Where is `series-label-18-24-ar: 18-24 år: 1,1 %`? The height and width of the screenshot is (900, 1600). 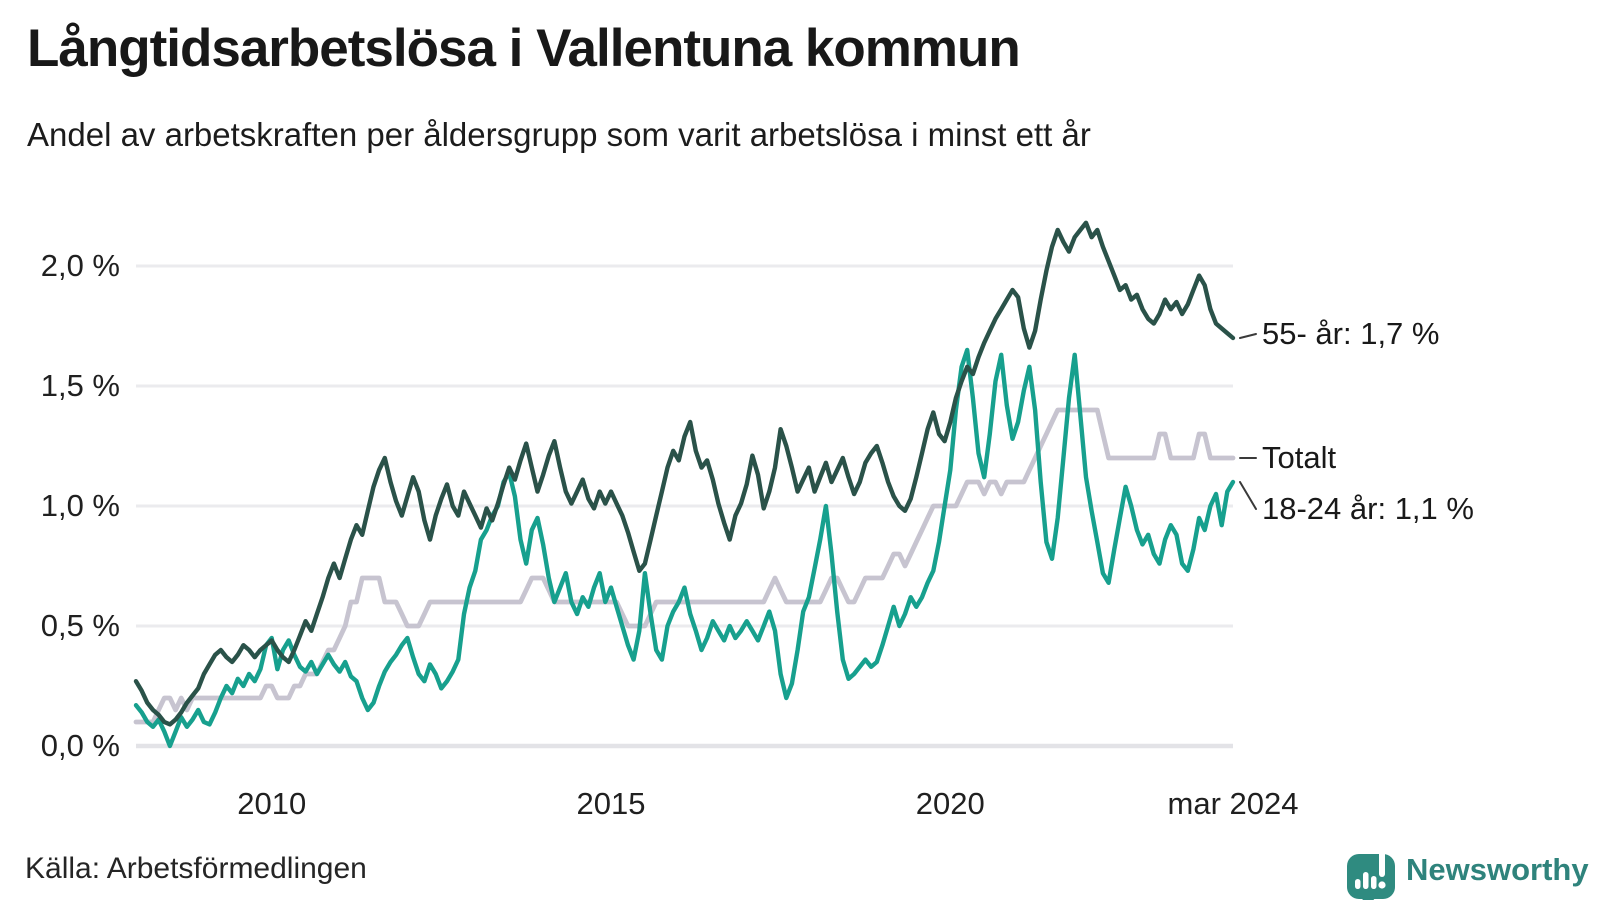 series-label-18-24-ar: 18-24 år: 1,1 % is located at coordinates (1368, 508).